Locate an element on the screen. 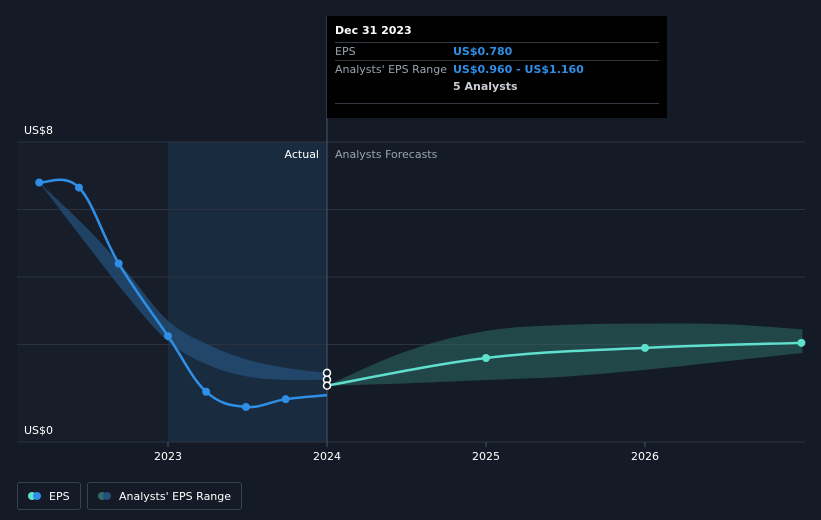 The height and width of the screenshot is (520, 821). tooltip-range-label: Analysts' EPS Range is located at coordinates (391, 69).